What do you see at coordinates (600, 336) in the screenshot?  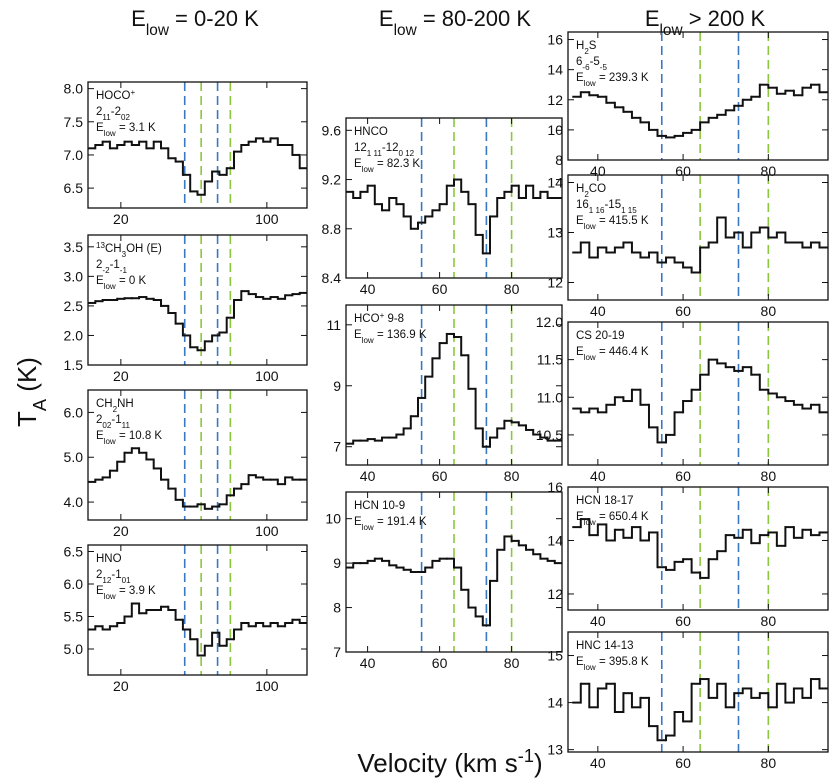 I see `text-part: CS 20-19` at bounding box center [600, 336].